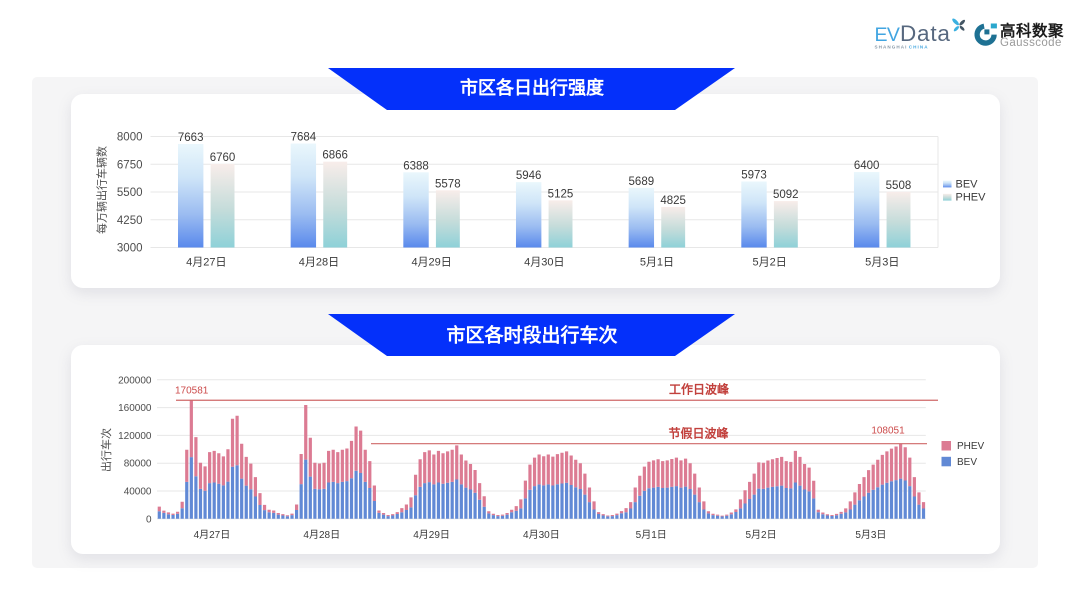 This screenshot has height=608, width=1080. What do you see at coordinates (887, 35) in the screenshot?
I see `svg-text: EV` at bounding box center [887, 35].